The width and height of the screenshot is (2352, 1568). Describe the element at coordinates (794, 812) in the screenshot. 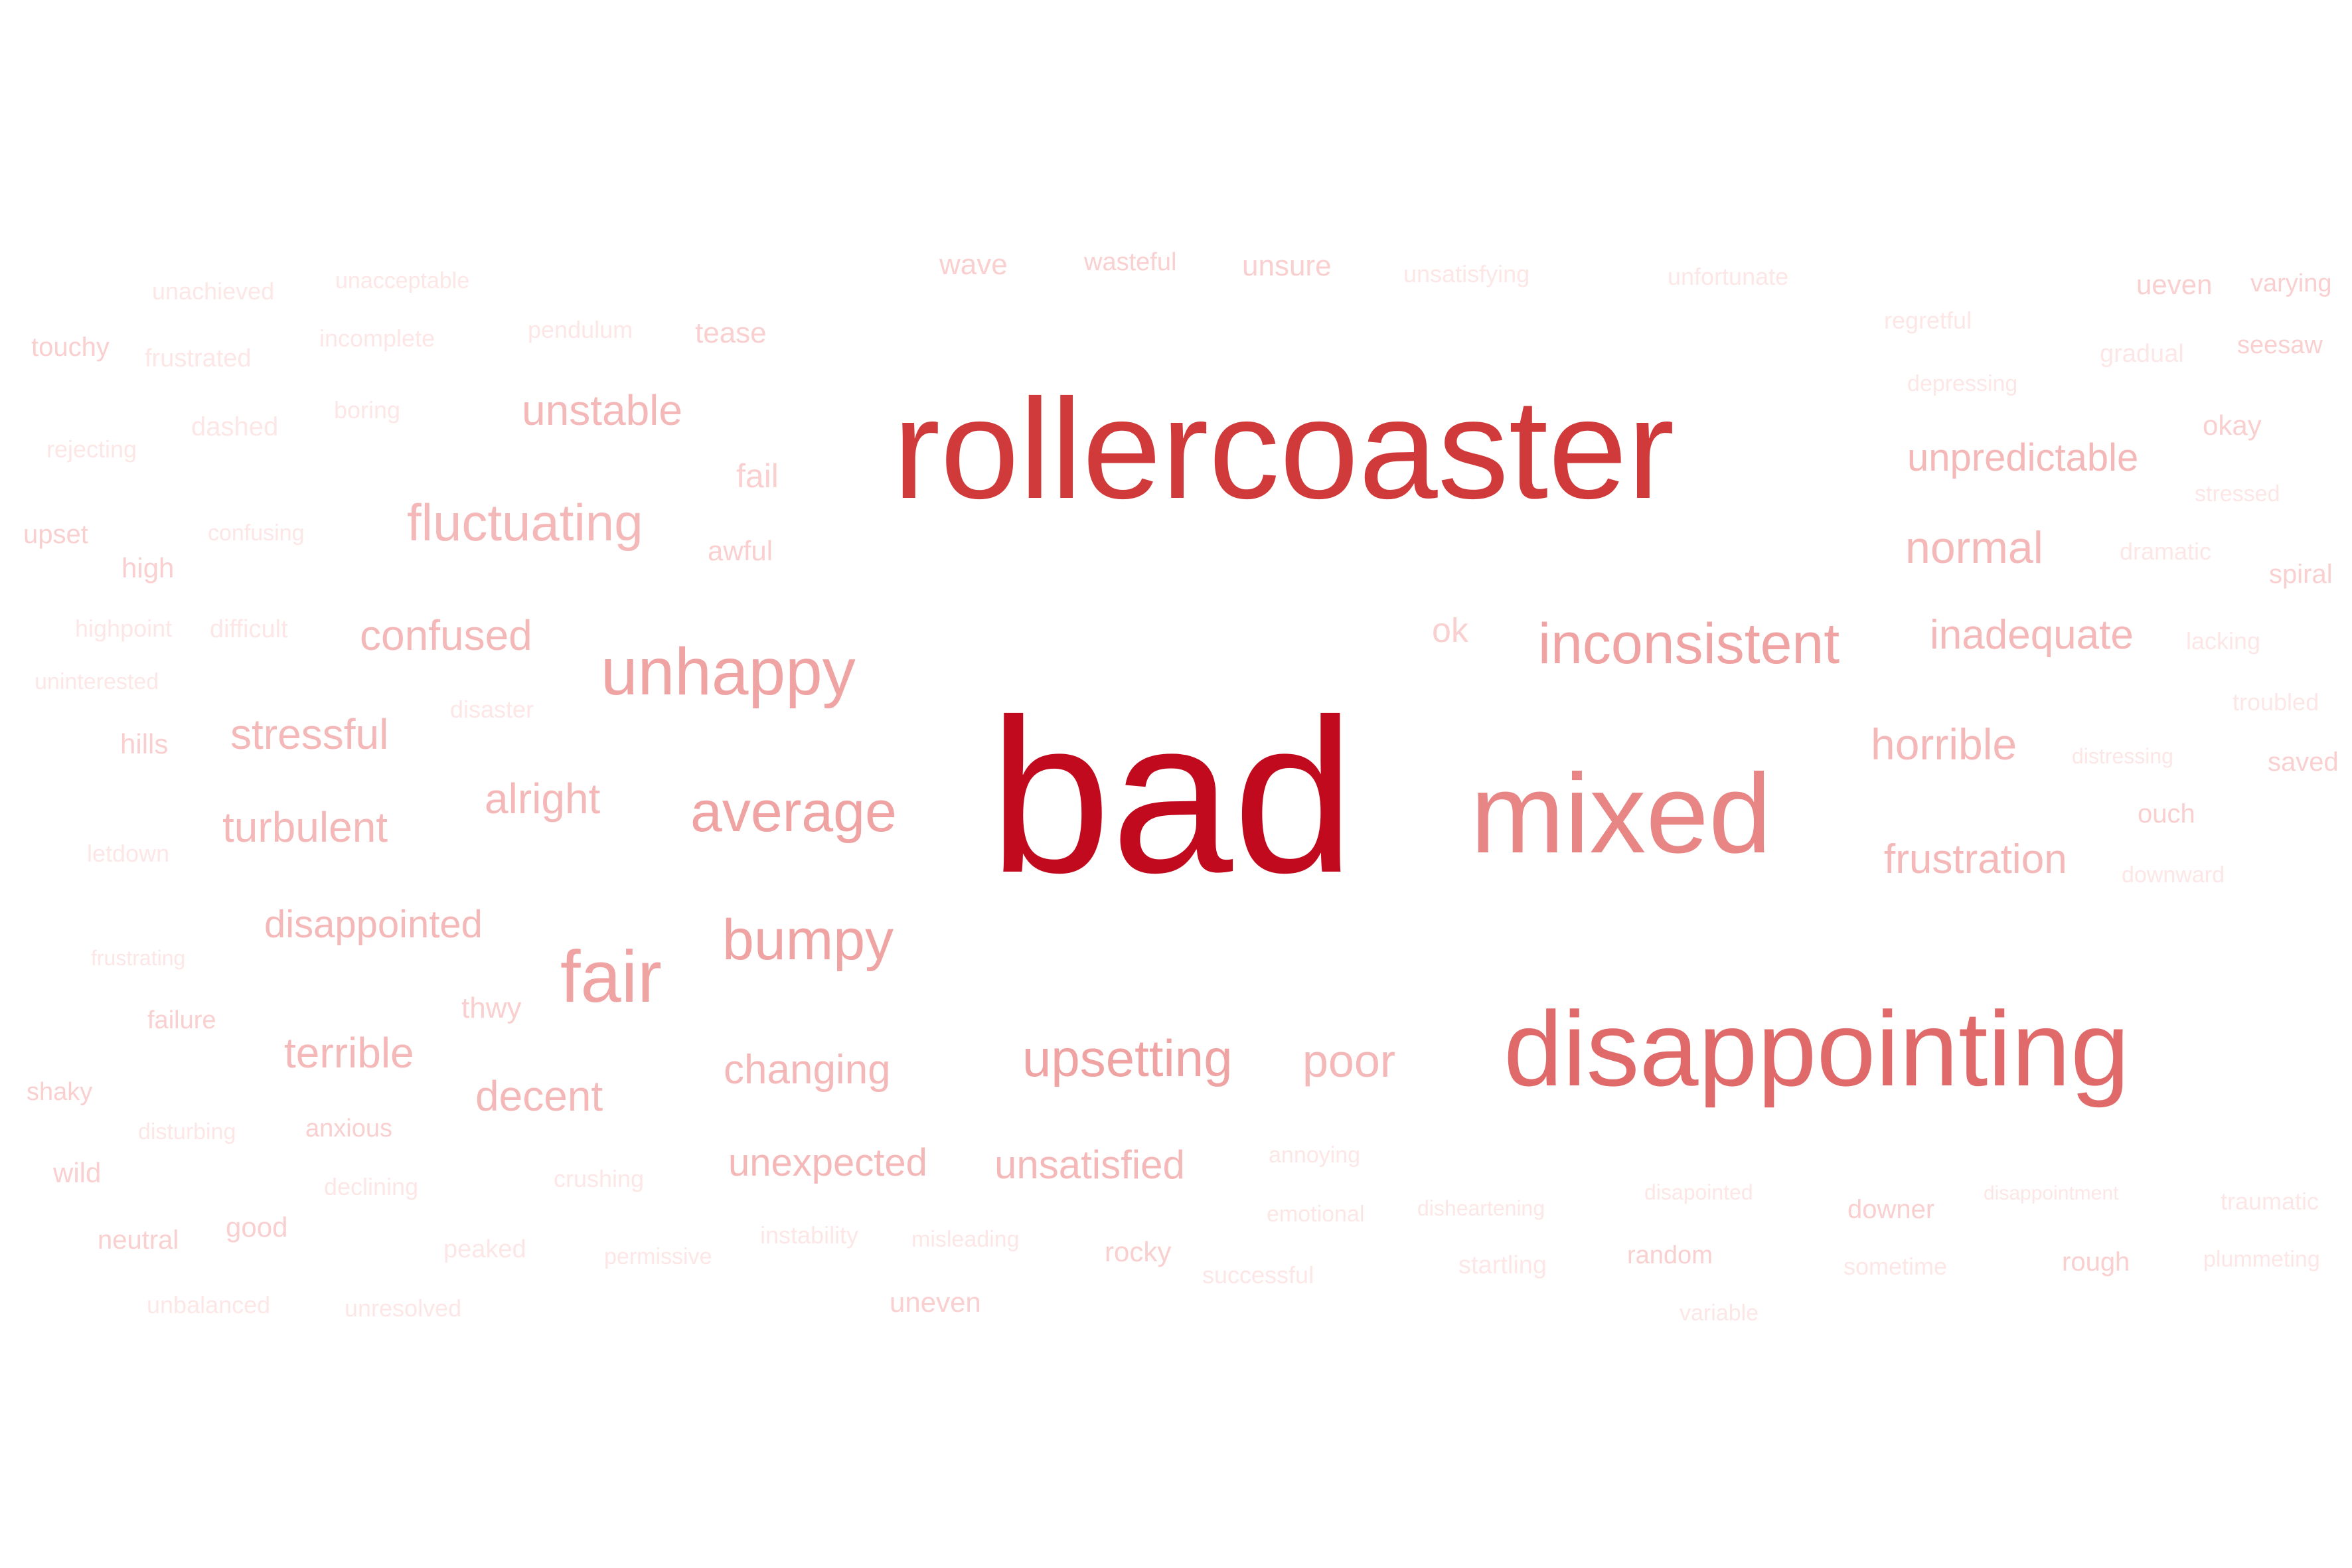

I see `word-average: average` at that location.